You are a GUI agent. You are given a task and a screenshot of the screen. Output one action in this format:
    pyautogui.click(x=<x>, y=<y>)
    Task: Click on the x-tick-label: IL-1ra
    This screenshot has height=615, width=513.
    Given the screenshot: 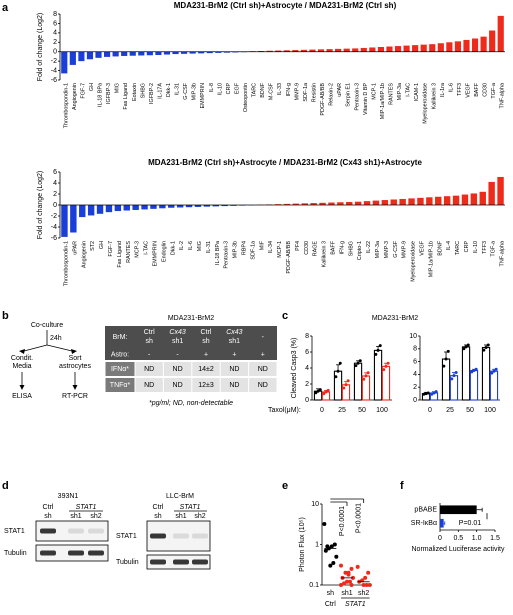 What is the action you would take?
    pyautogui.click(x=443, y=90)
    